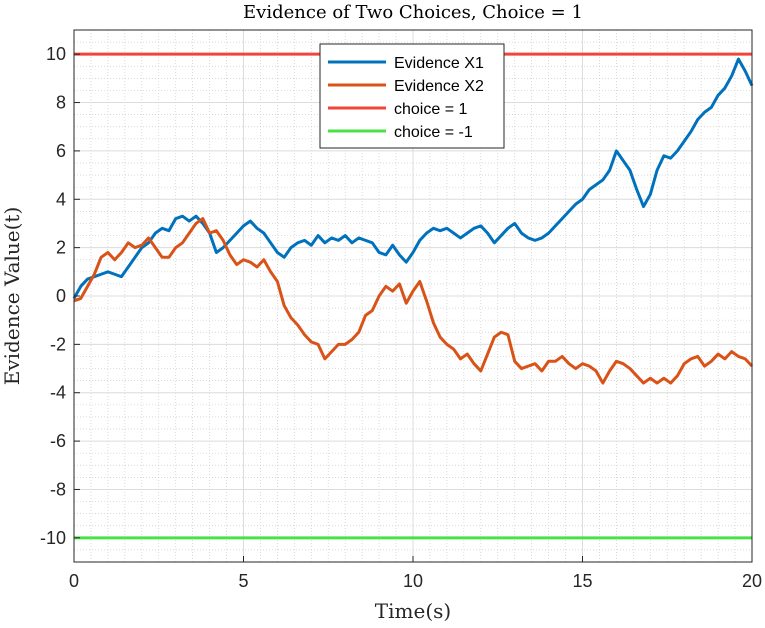 The width and height of the screenshot is (765, 628). I want to click on y-tick-label: 4, so click(61, 199).